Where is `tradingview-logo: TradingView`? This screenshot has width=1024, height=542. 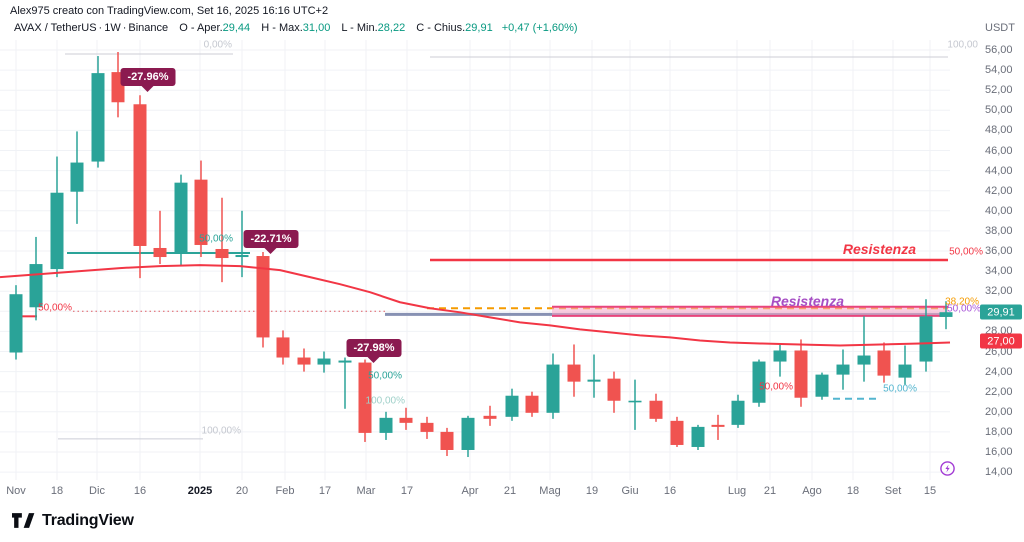
tradingview-logo: TradingView is located at coordinates (73, 520).